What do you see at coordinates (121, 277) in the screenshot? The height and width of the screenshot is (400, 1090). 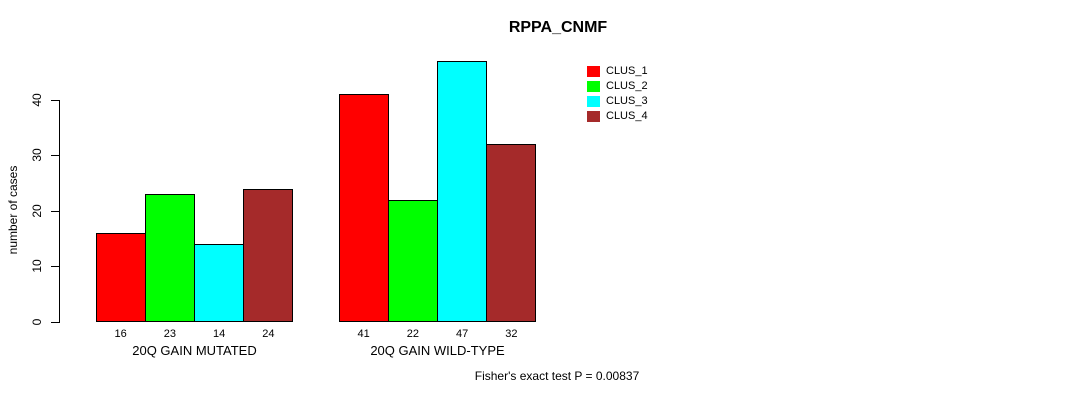 I see `bar-clus_1-group1` at bounding box center [121, 277].